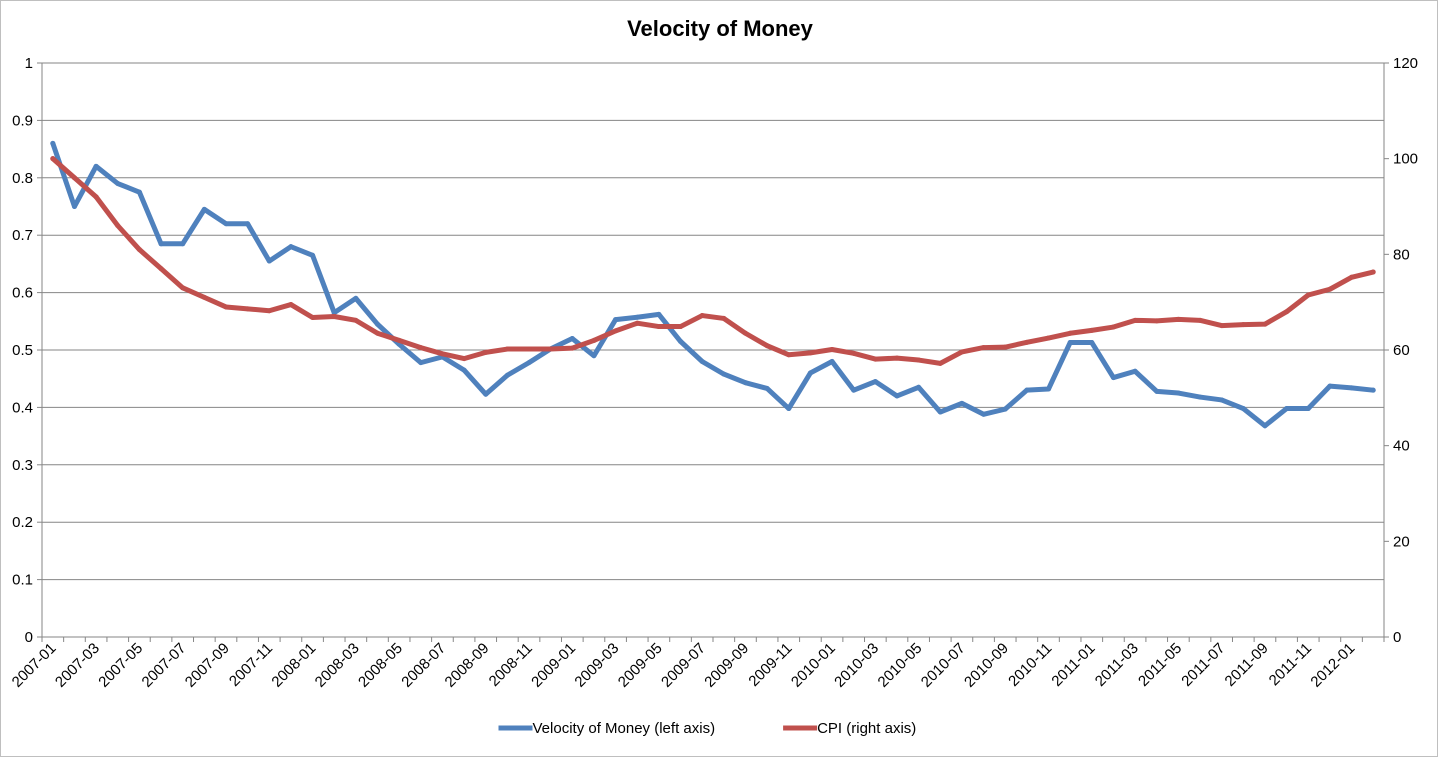  Describe the element at coordinates (1397, 637) in the screenshot. I see `y-right-tick-label: 0` at that location.